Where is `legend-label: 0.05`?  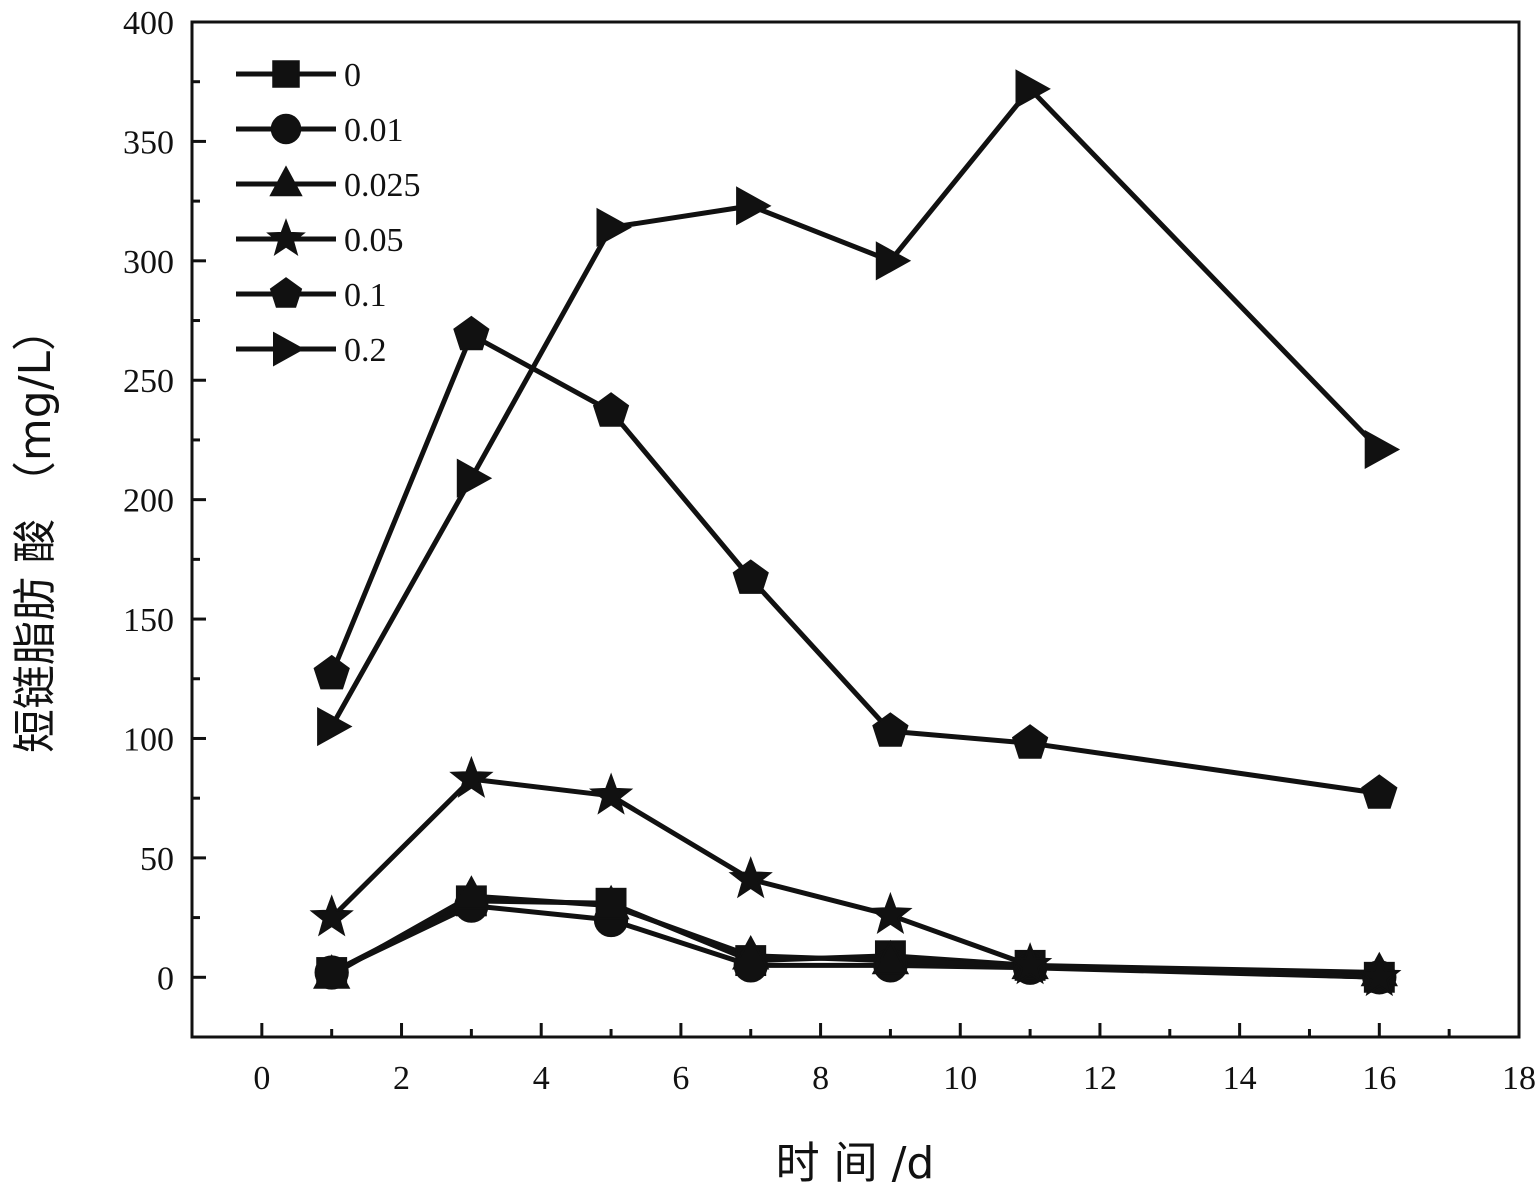 legend-label: 0.05 is located at coordinates (374, 240).